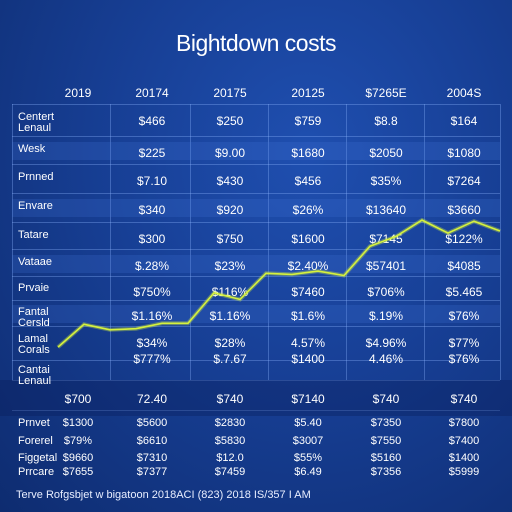 This screenshot has width=512, height=512. Describe the element at coordinates (152, 239) in the screenshot. I see `table-cell: $300` at that location.